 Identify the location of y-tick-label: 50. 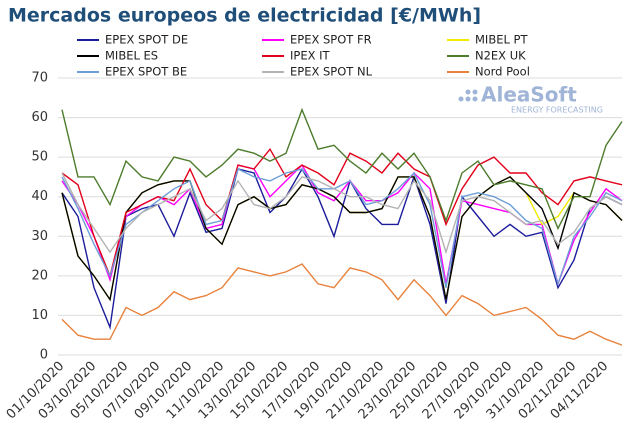
(39, 157).